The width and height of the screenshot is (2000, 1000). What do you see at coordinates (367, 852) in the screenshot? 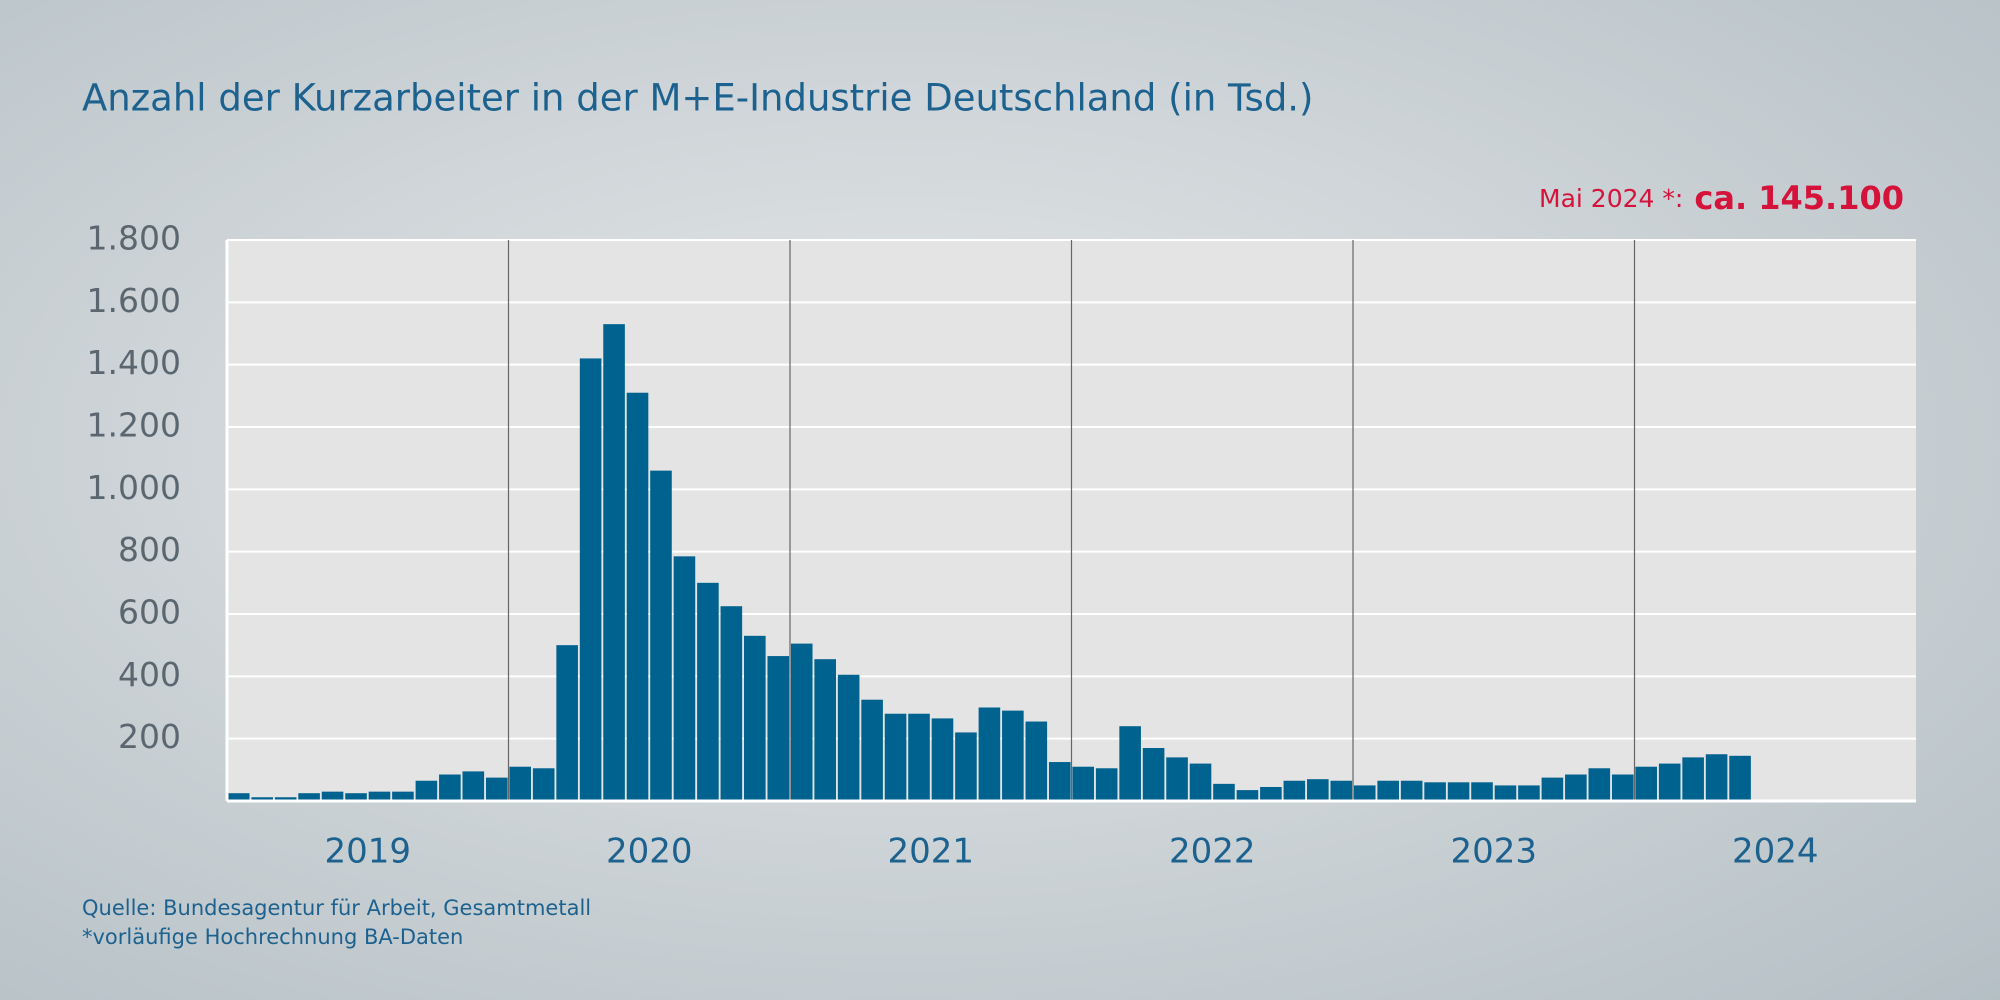
I see `x-tick-label: 2019` at bounding box center [367, 852].